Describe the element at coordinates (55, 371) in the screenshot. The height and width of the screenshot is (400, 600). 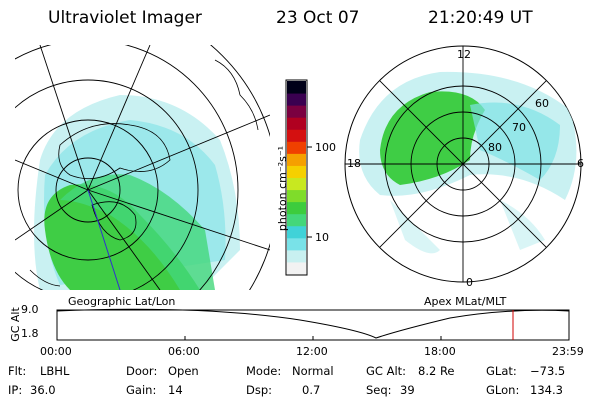
I see `flt-value: LBHL` at that location.